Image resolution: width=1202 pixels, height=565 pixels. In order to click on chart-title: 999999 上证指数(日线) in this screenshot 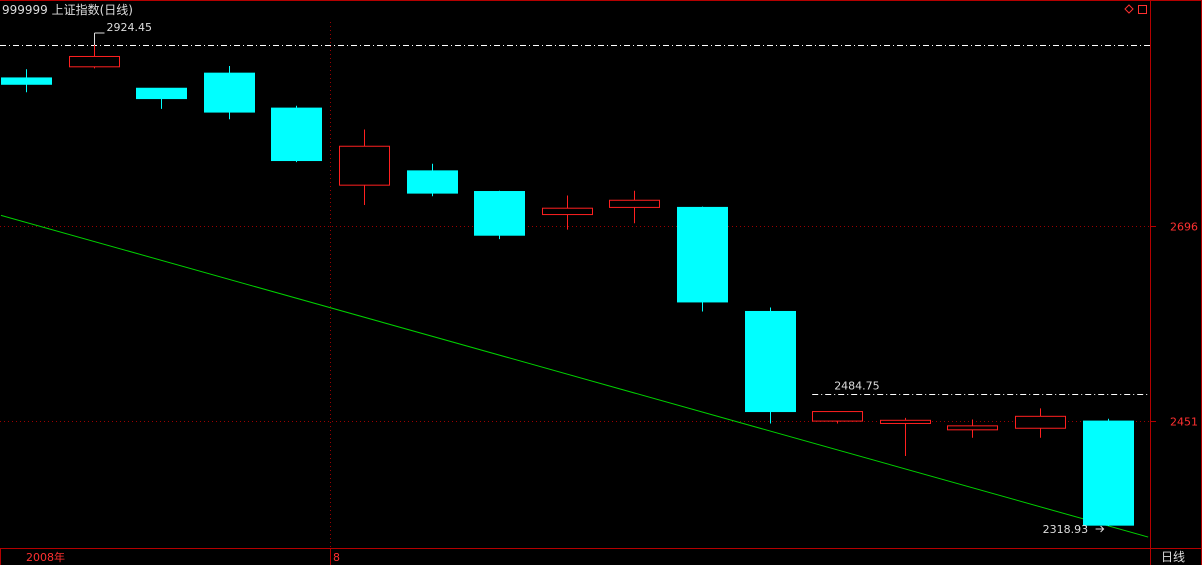, I will do `click(67, 9)`.